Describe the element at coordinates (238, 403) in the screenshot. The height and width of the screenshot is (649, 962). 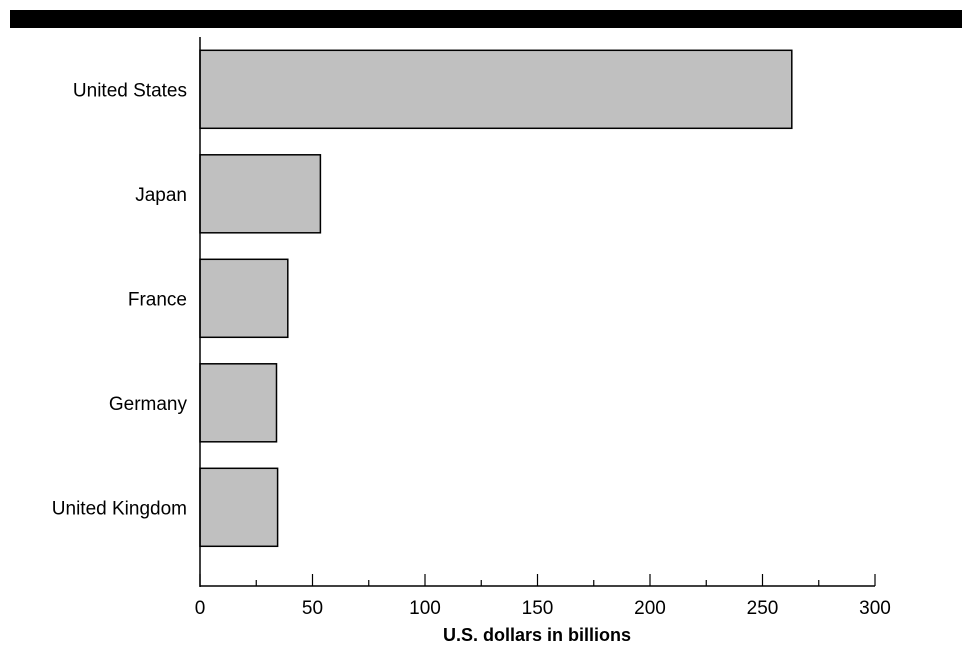
I see `bar-germany` at that location.